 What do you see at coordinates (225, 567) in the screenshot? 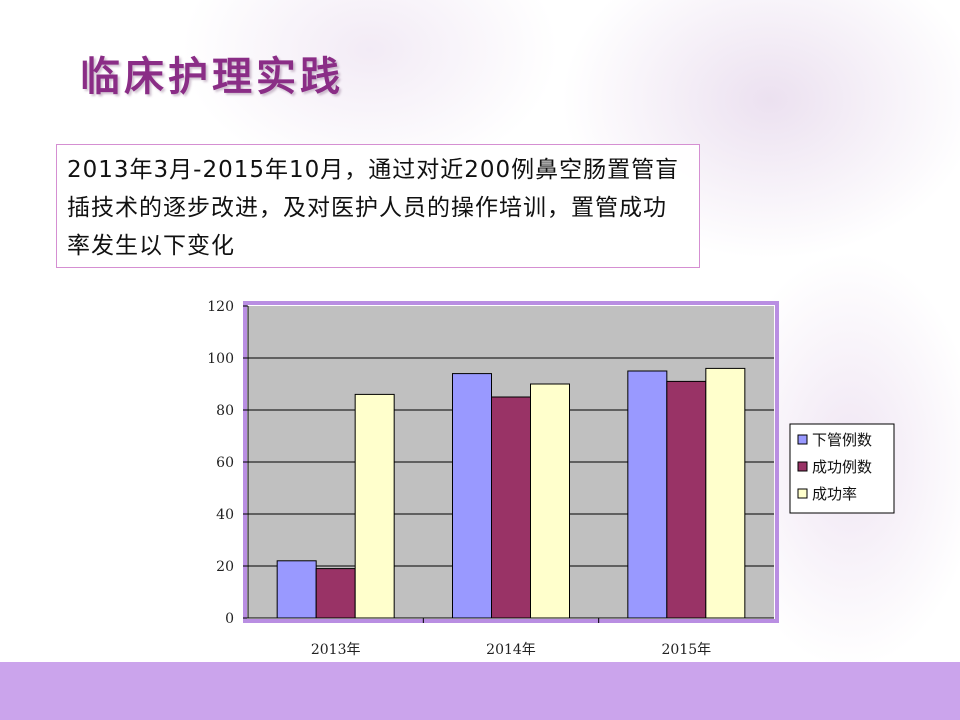
I see `y-tick-label: 20` at bounding box center [225, 567].